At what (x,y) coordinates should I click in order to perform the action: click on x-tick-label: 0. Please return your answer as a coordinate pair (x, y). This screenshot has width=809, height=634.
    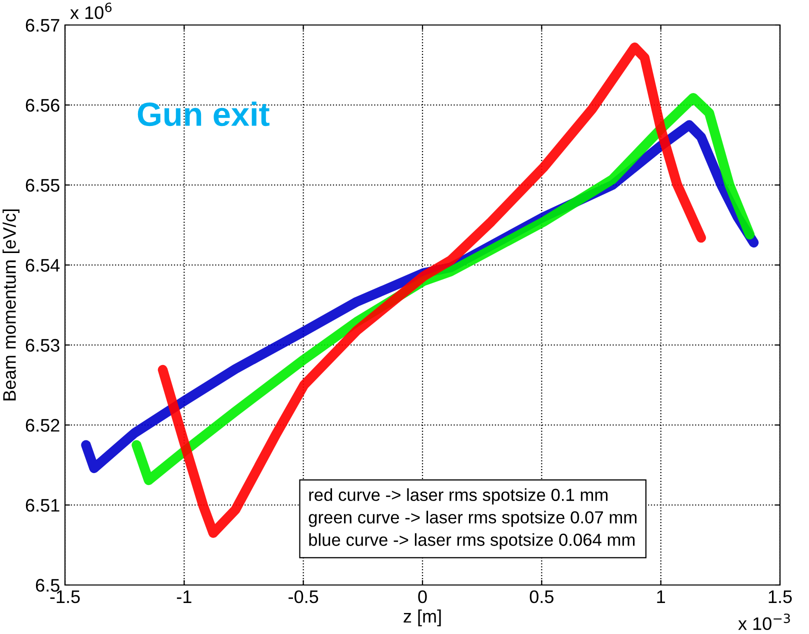
    Looking at the image, I should click on (422, 597).